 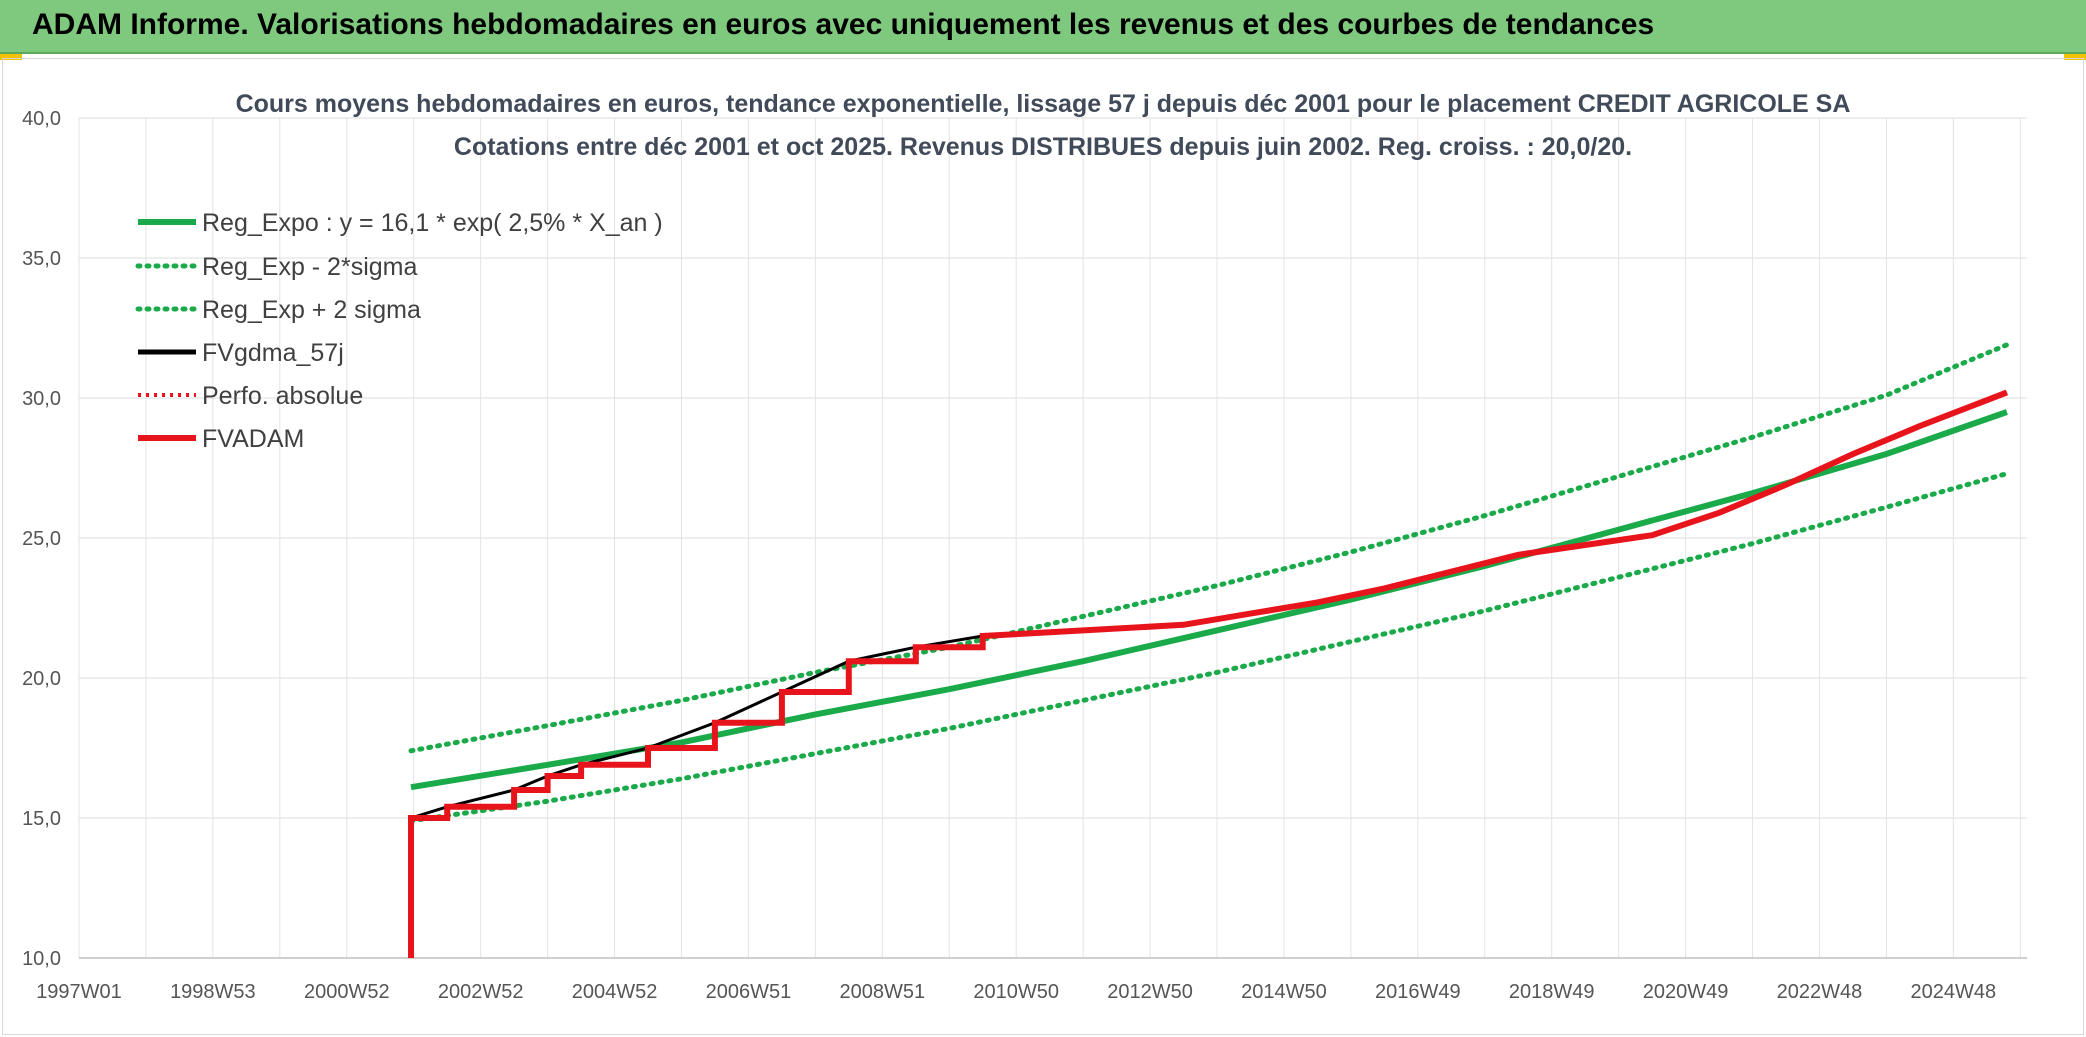 I want to click on y-axis-tick-labels: 10,0 15,0 20,0 25,0 30,0 35,0 40,0, so click(x=41, y=539).